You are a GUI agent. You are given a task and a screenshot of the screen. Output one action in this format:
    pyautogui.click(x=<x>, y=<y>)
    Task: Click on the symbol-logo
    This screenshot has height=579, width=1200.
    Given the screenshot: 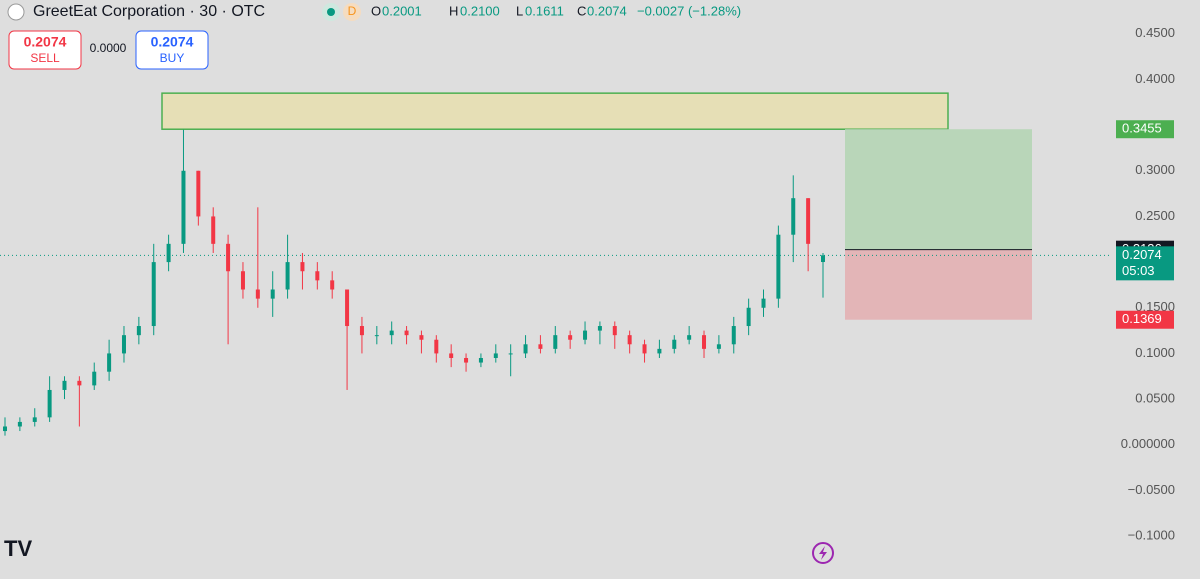 What is the action you would take?
    pyautogui.click(x=16, y=12)
    